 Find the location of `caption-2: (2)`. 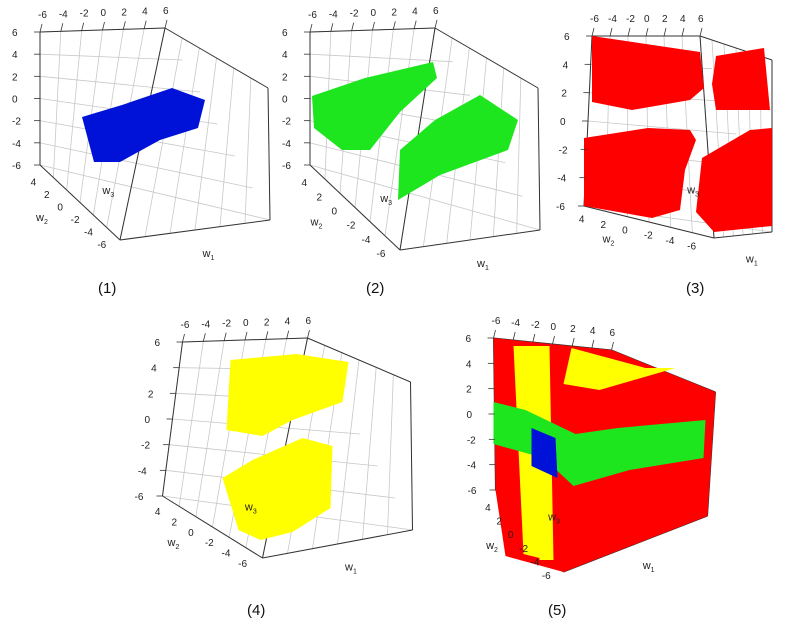

caption-2: (2) is located at coordinates (375, 288).